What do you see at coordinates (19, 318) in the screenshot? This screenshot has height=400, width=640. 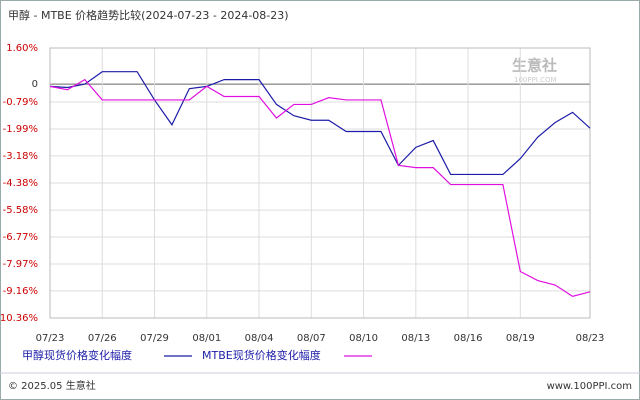 I see `y-tick-label: -10.36%` at bounding box center [19, 318].